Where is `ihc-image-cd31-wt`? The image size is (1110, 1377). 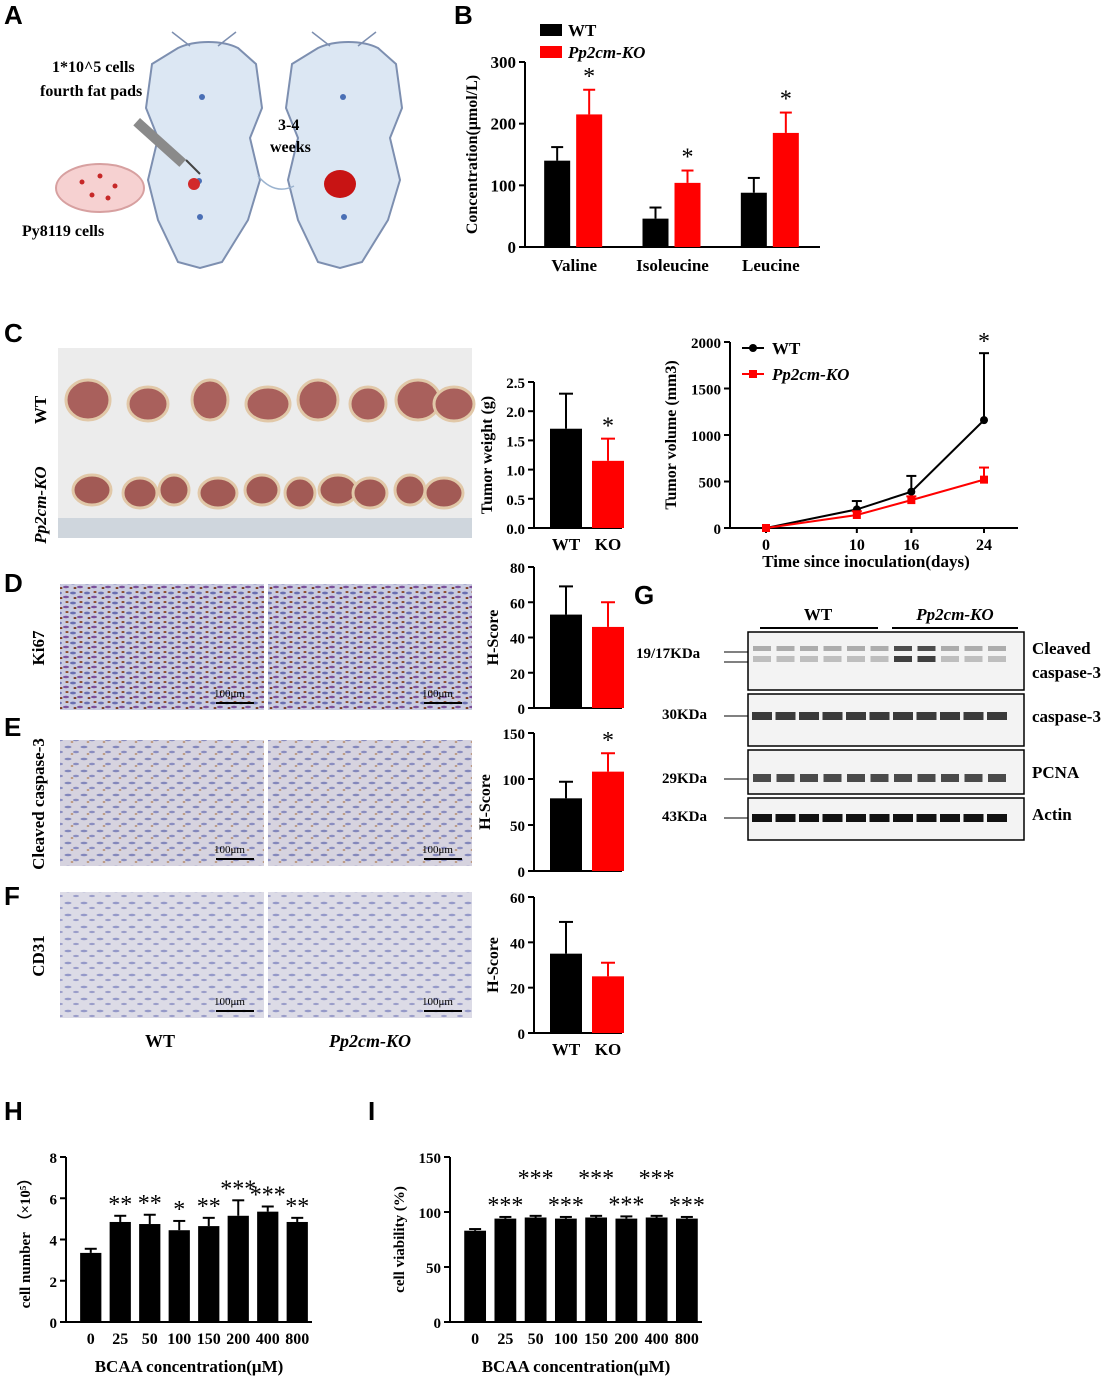
ihc-image-cd31-wt is located at coordinates (162, 955).